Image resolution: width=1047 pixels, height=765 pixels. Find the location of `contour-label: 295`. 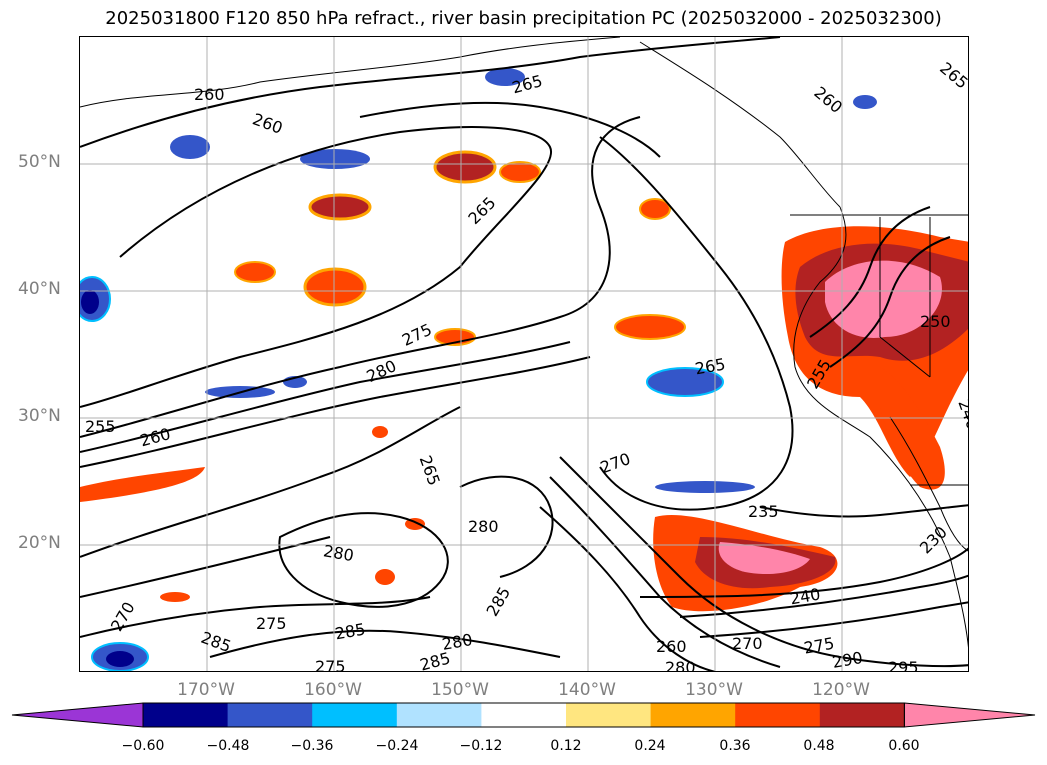

contour-label: 295 is located at coordinates (903, 665).